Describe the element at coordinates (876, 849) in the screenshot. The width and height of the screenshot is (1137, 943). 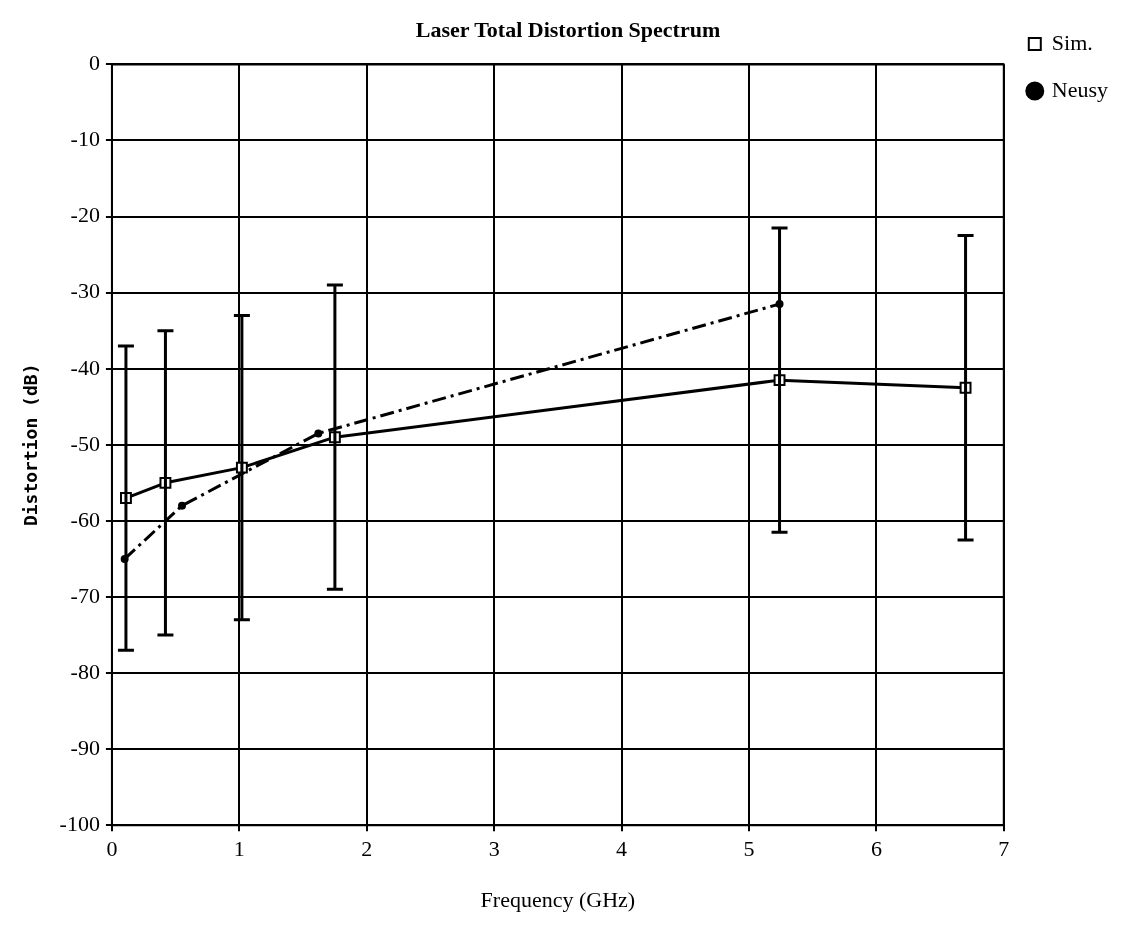
I see `x-tick-label: 6` at that location.